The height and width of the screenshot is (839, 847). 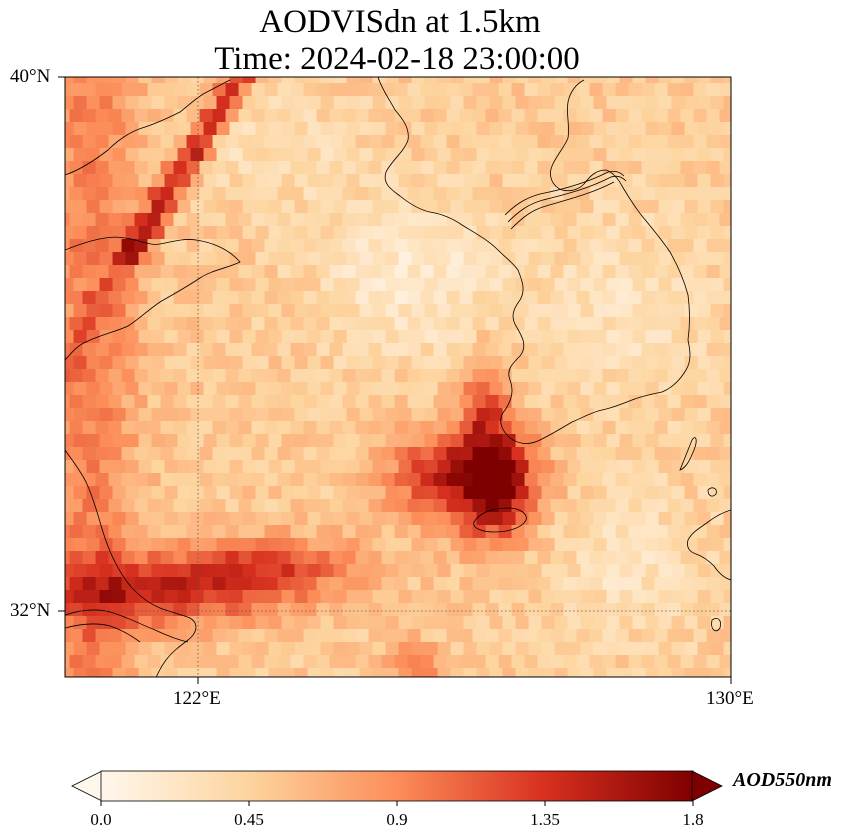 I want to click on colorbar-tick-2: 0.9, so click(x=397, y=819).